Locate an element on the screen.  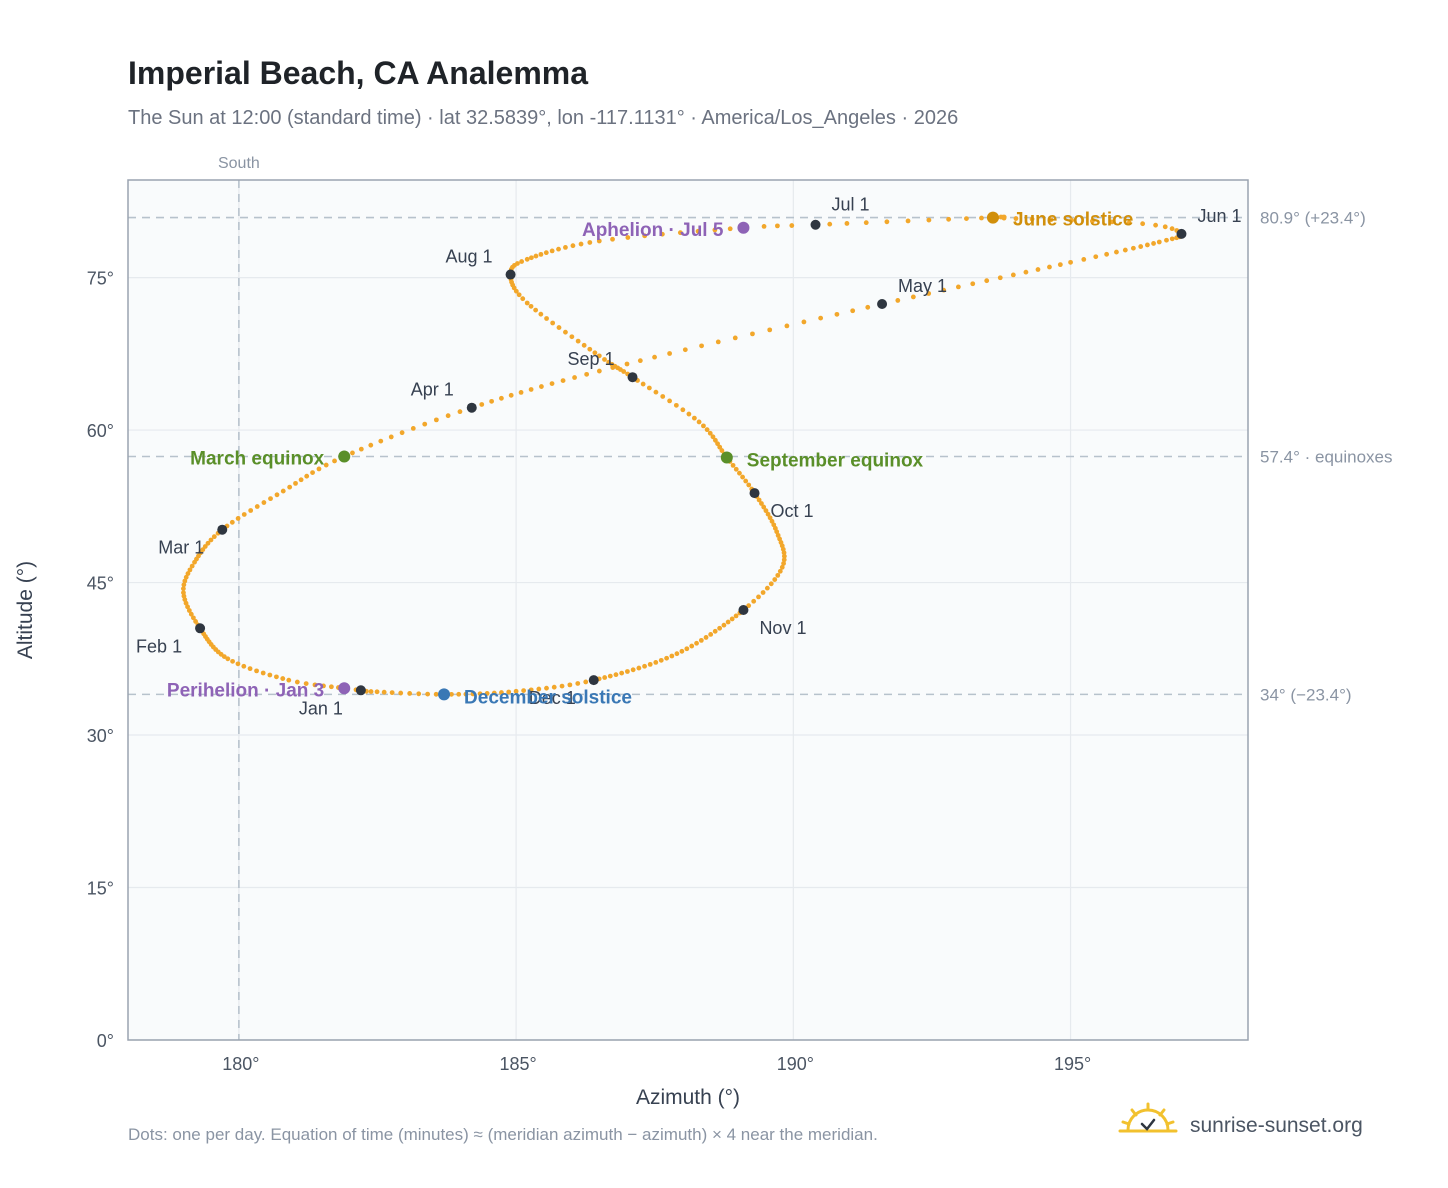
event-label: June solstice is located at coordinates (1073, 220).